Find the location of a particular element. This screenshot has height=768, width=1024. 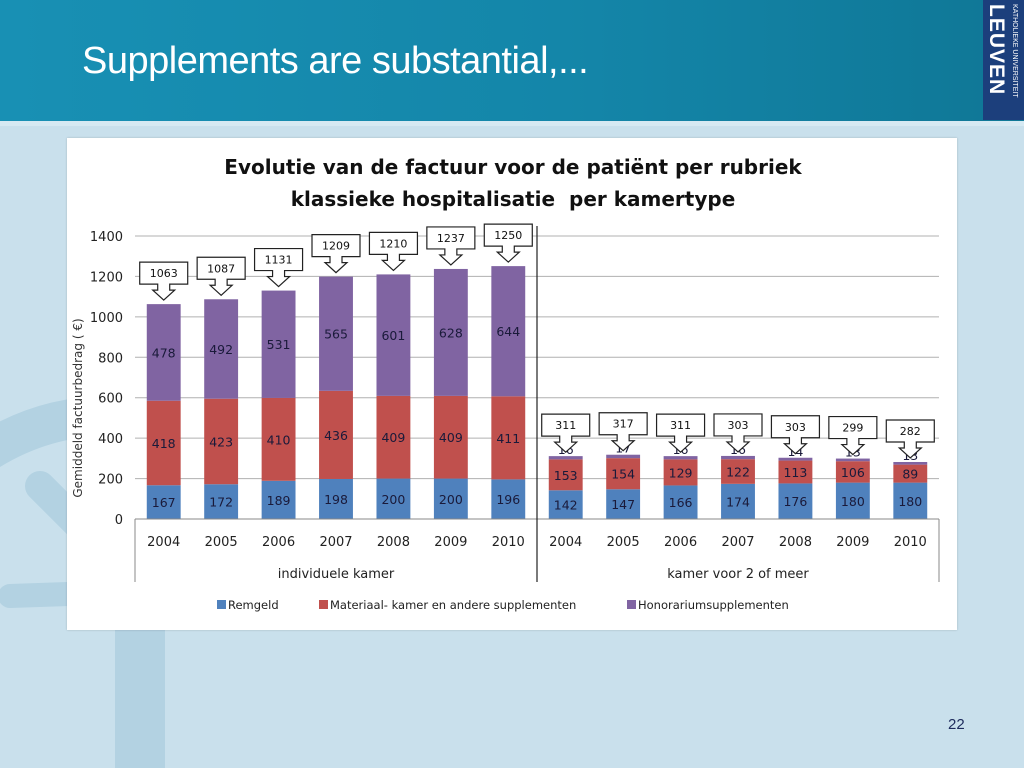

legend-label: Materiaal- kamer en andere supplementen is located at coordinates (453, 605).